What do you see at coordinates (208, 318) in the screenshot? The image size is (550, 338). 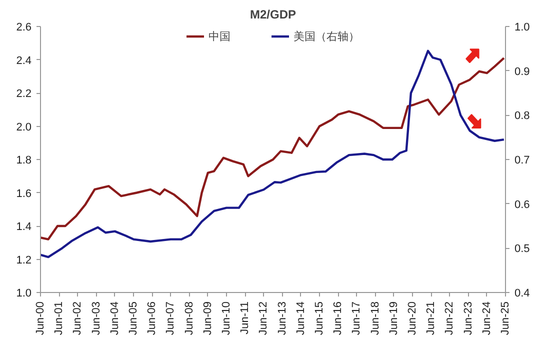 I see `x-tick-label: Jun-09` at bounding box center [208, 318].